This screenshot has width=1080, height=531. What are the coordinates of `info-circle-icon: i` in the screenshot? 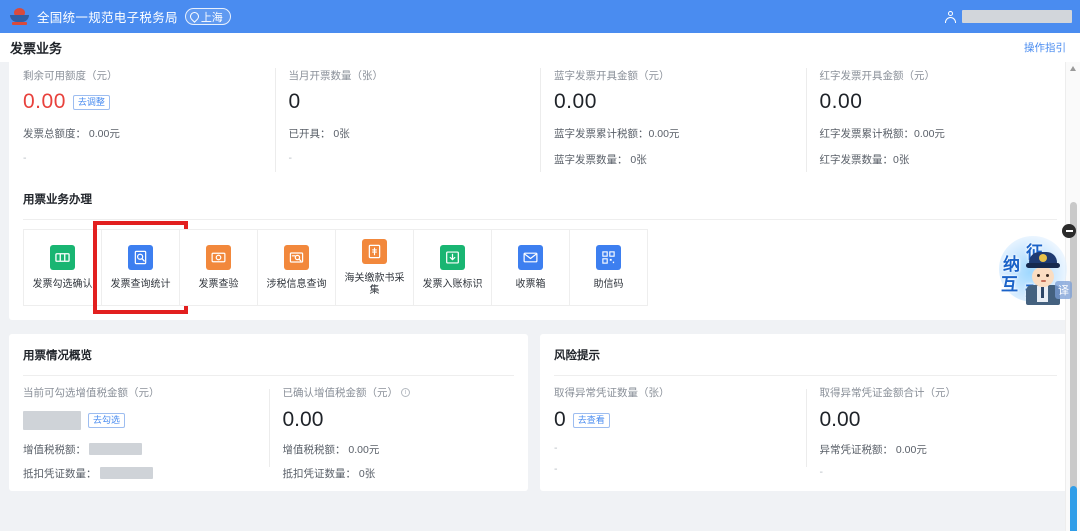 It's located at (405, 392).